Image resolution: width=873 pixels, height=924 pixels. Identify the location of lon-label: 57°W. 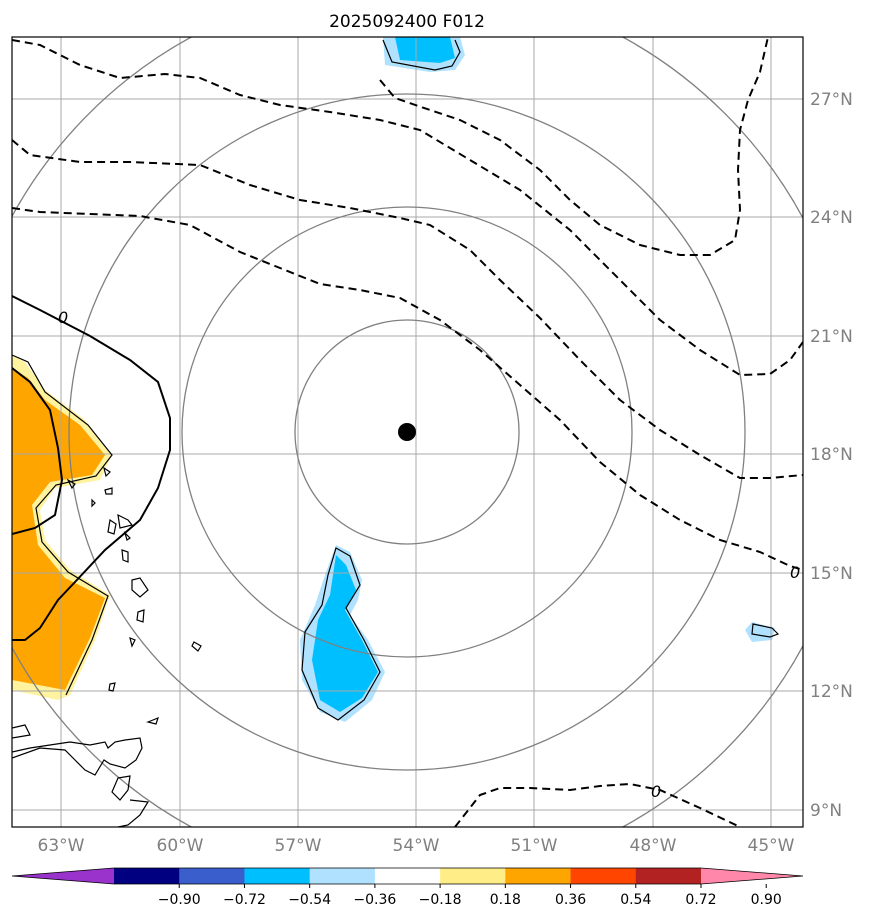
(298, 846).